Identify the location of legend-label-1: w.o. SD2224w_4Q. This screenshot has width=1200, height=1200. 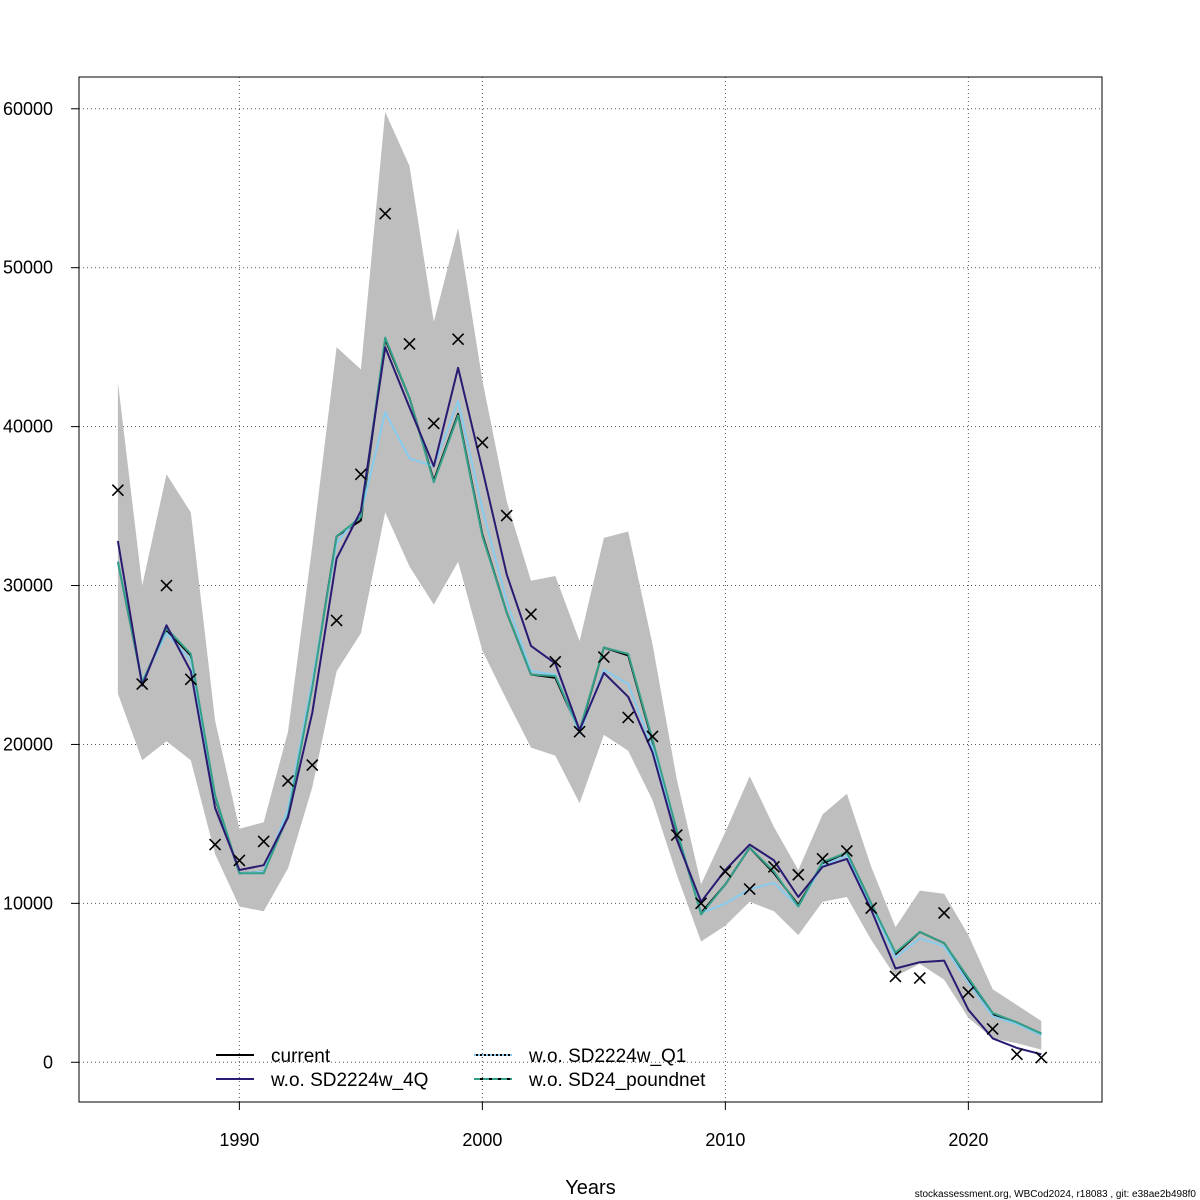
(349, 1080).